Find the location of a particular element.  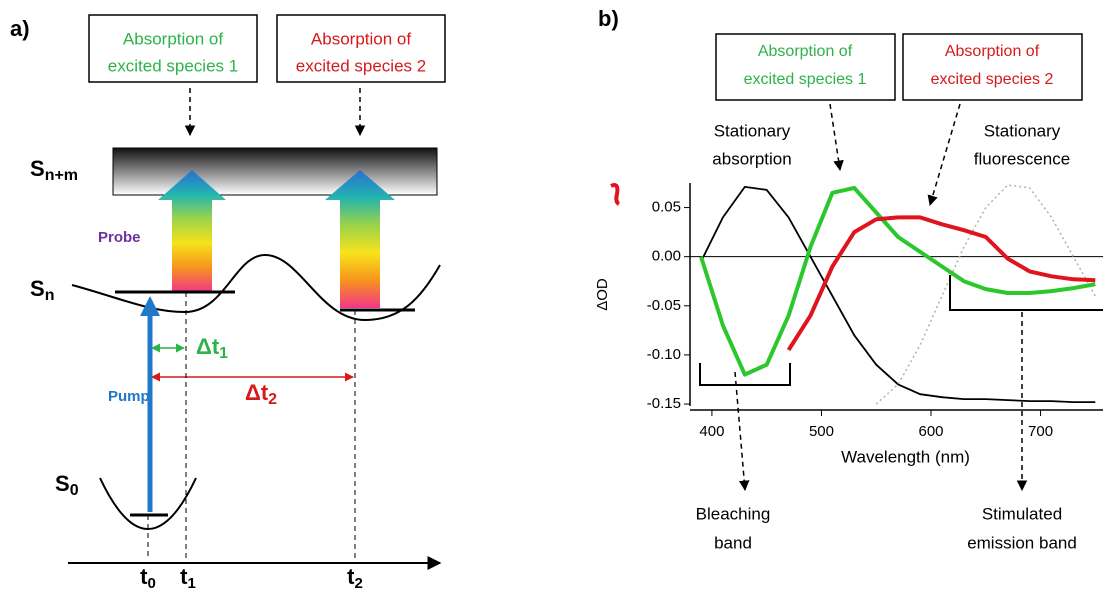

x-tick-label: 600 is located at coordinates (930, 431).